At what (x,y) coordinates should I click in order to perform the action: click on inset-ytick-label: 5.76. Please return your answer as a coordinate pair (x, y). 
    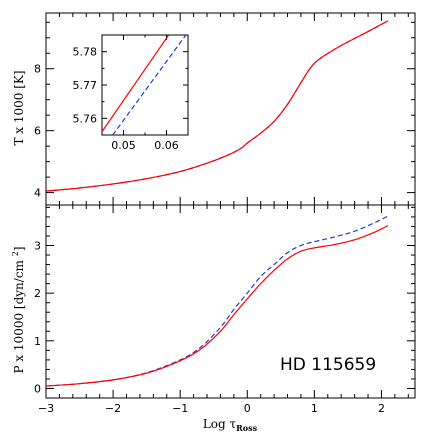
    Looking at the image, I should click on (85, 118).